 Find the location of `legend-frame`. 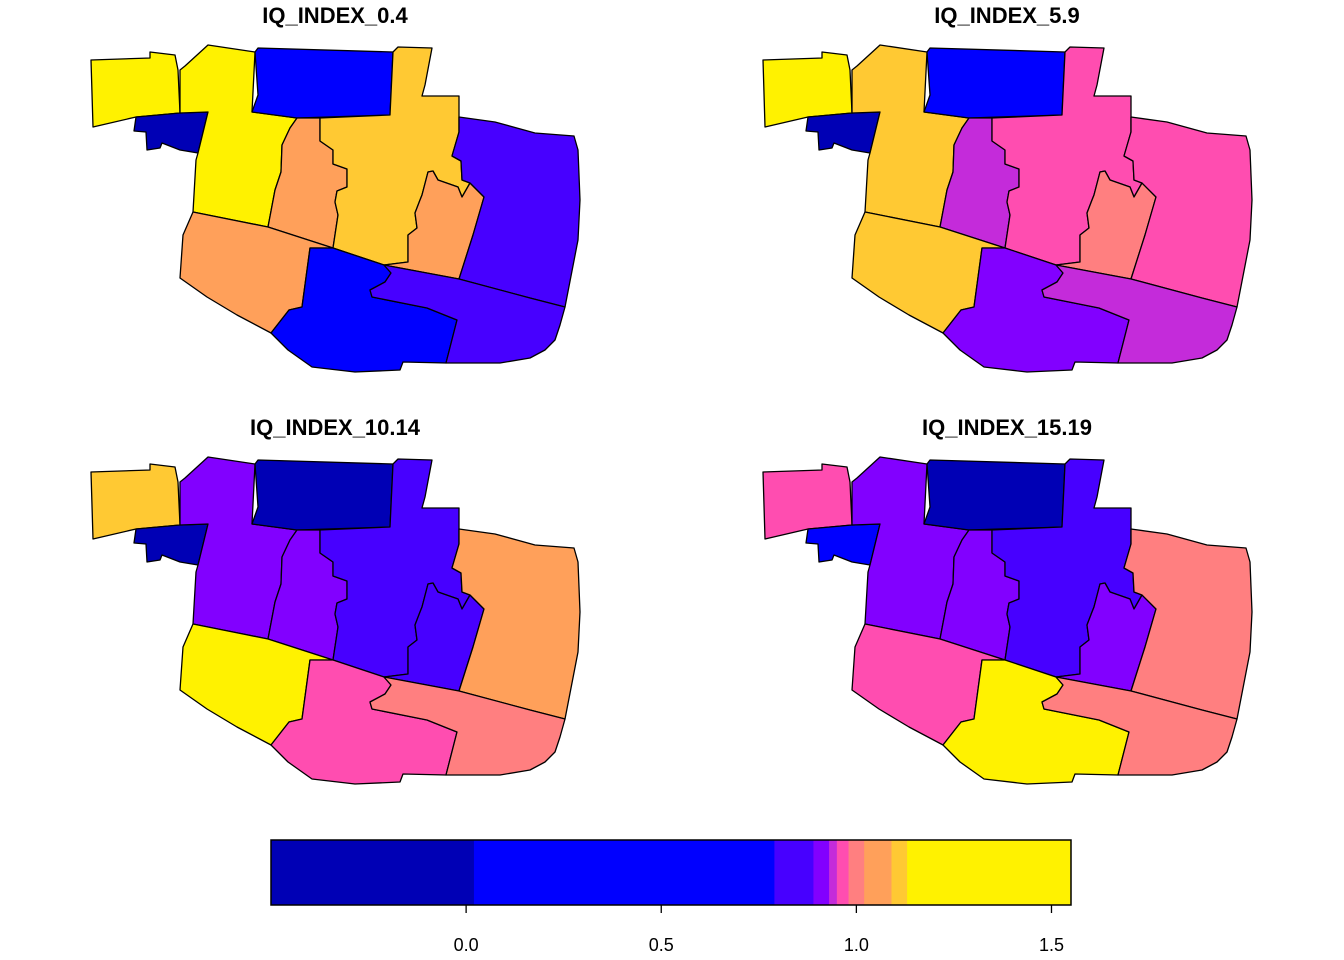

legend-frame is located at coordinates (671, 872).